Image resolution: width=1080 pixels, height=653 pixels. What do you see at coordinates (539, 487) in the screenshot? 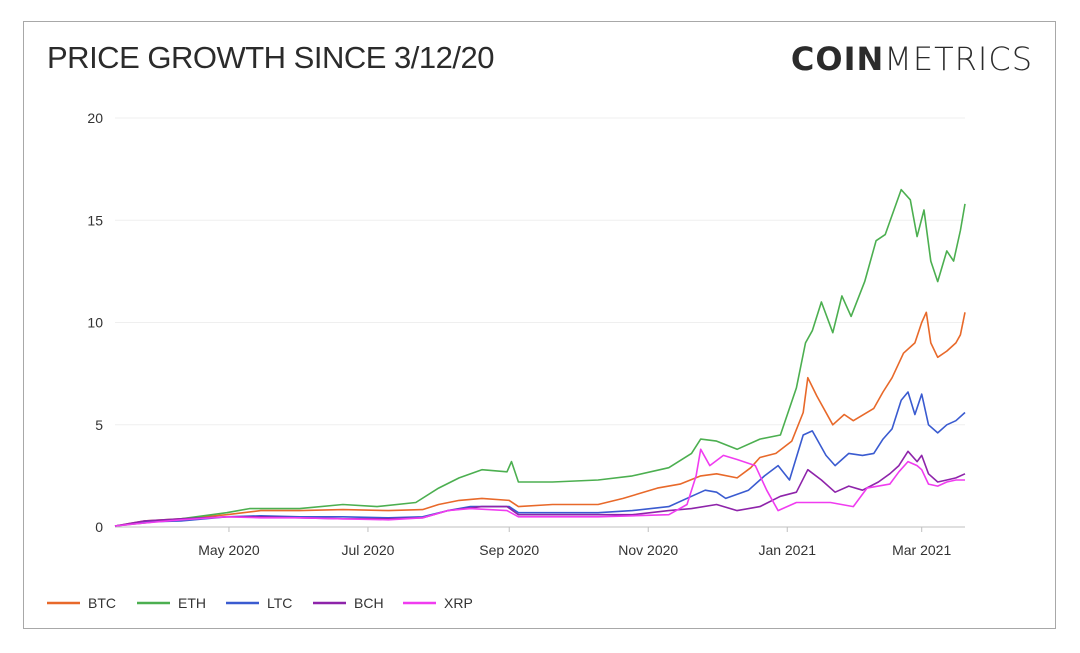
I see `series-line-xrp` at bounding box center [539, 487].